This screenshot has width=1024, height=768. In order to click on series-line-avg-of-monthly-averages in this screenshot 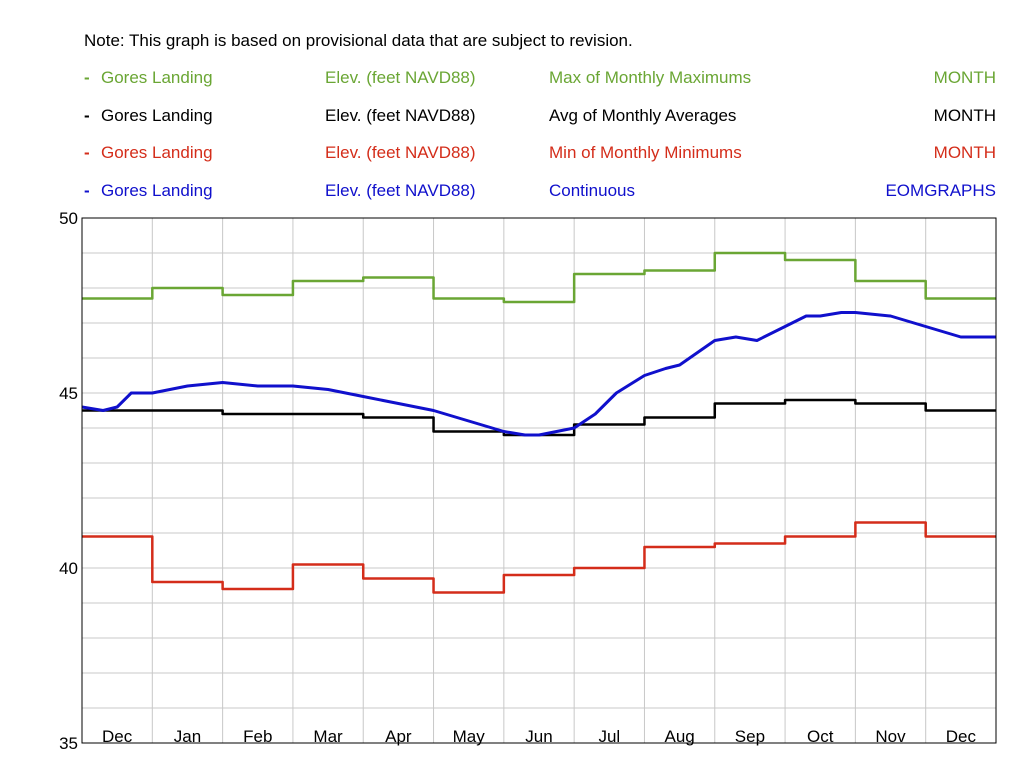, I will do `click(539, 417)`.